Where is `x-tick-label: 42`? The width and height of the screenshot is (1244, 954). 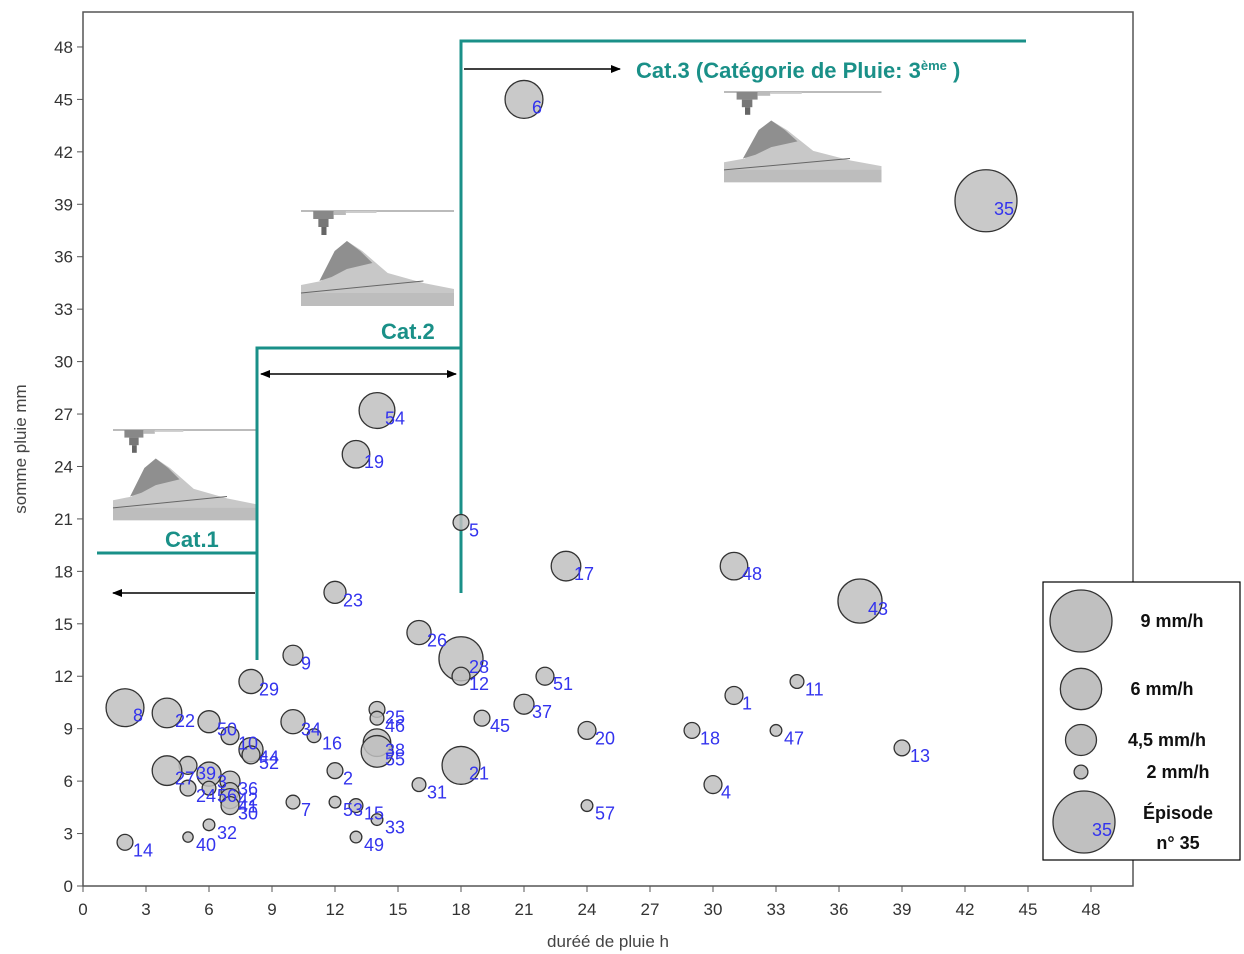
x-tick-label: 42 is located at coordinates (965, 909).